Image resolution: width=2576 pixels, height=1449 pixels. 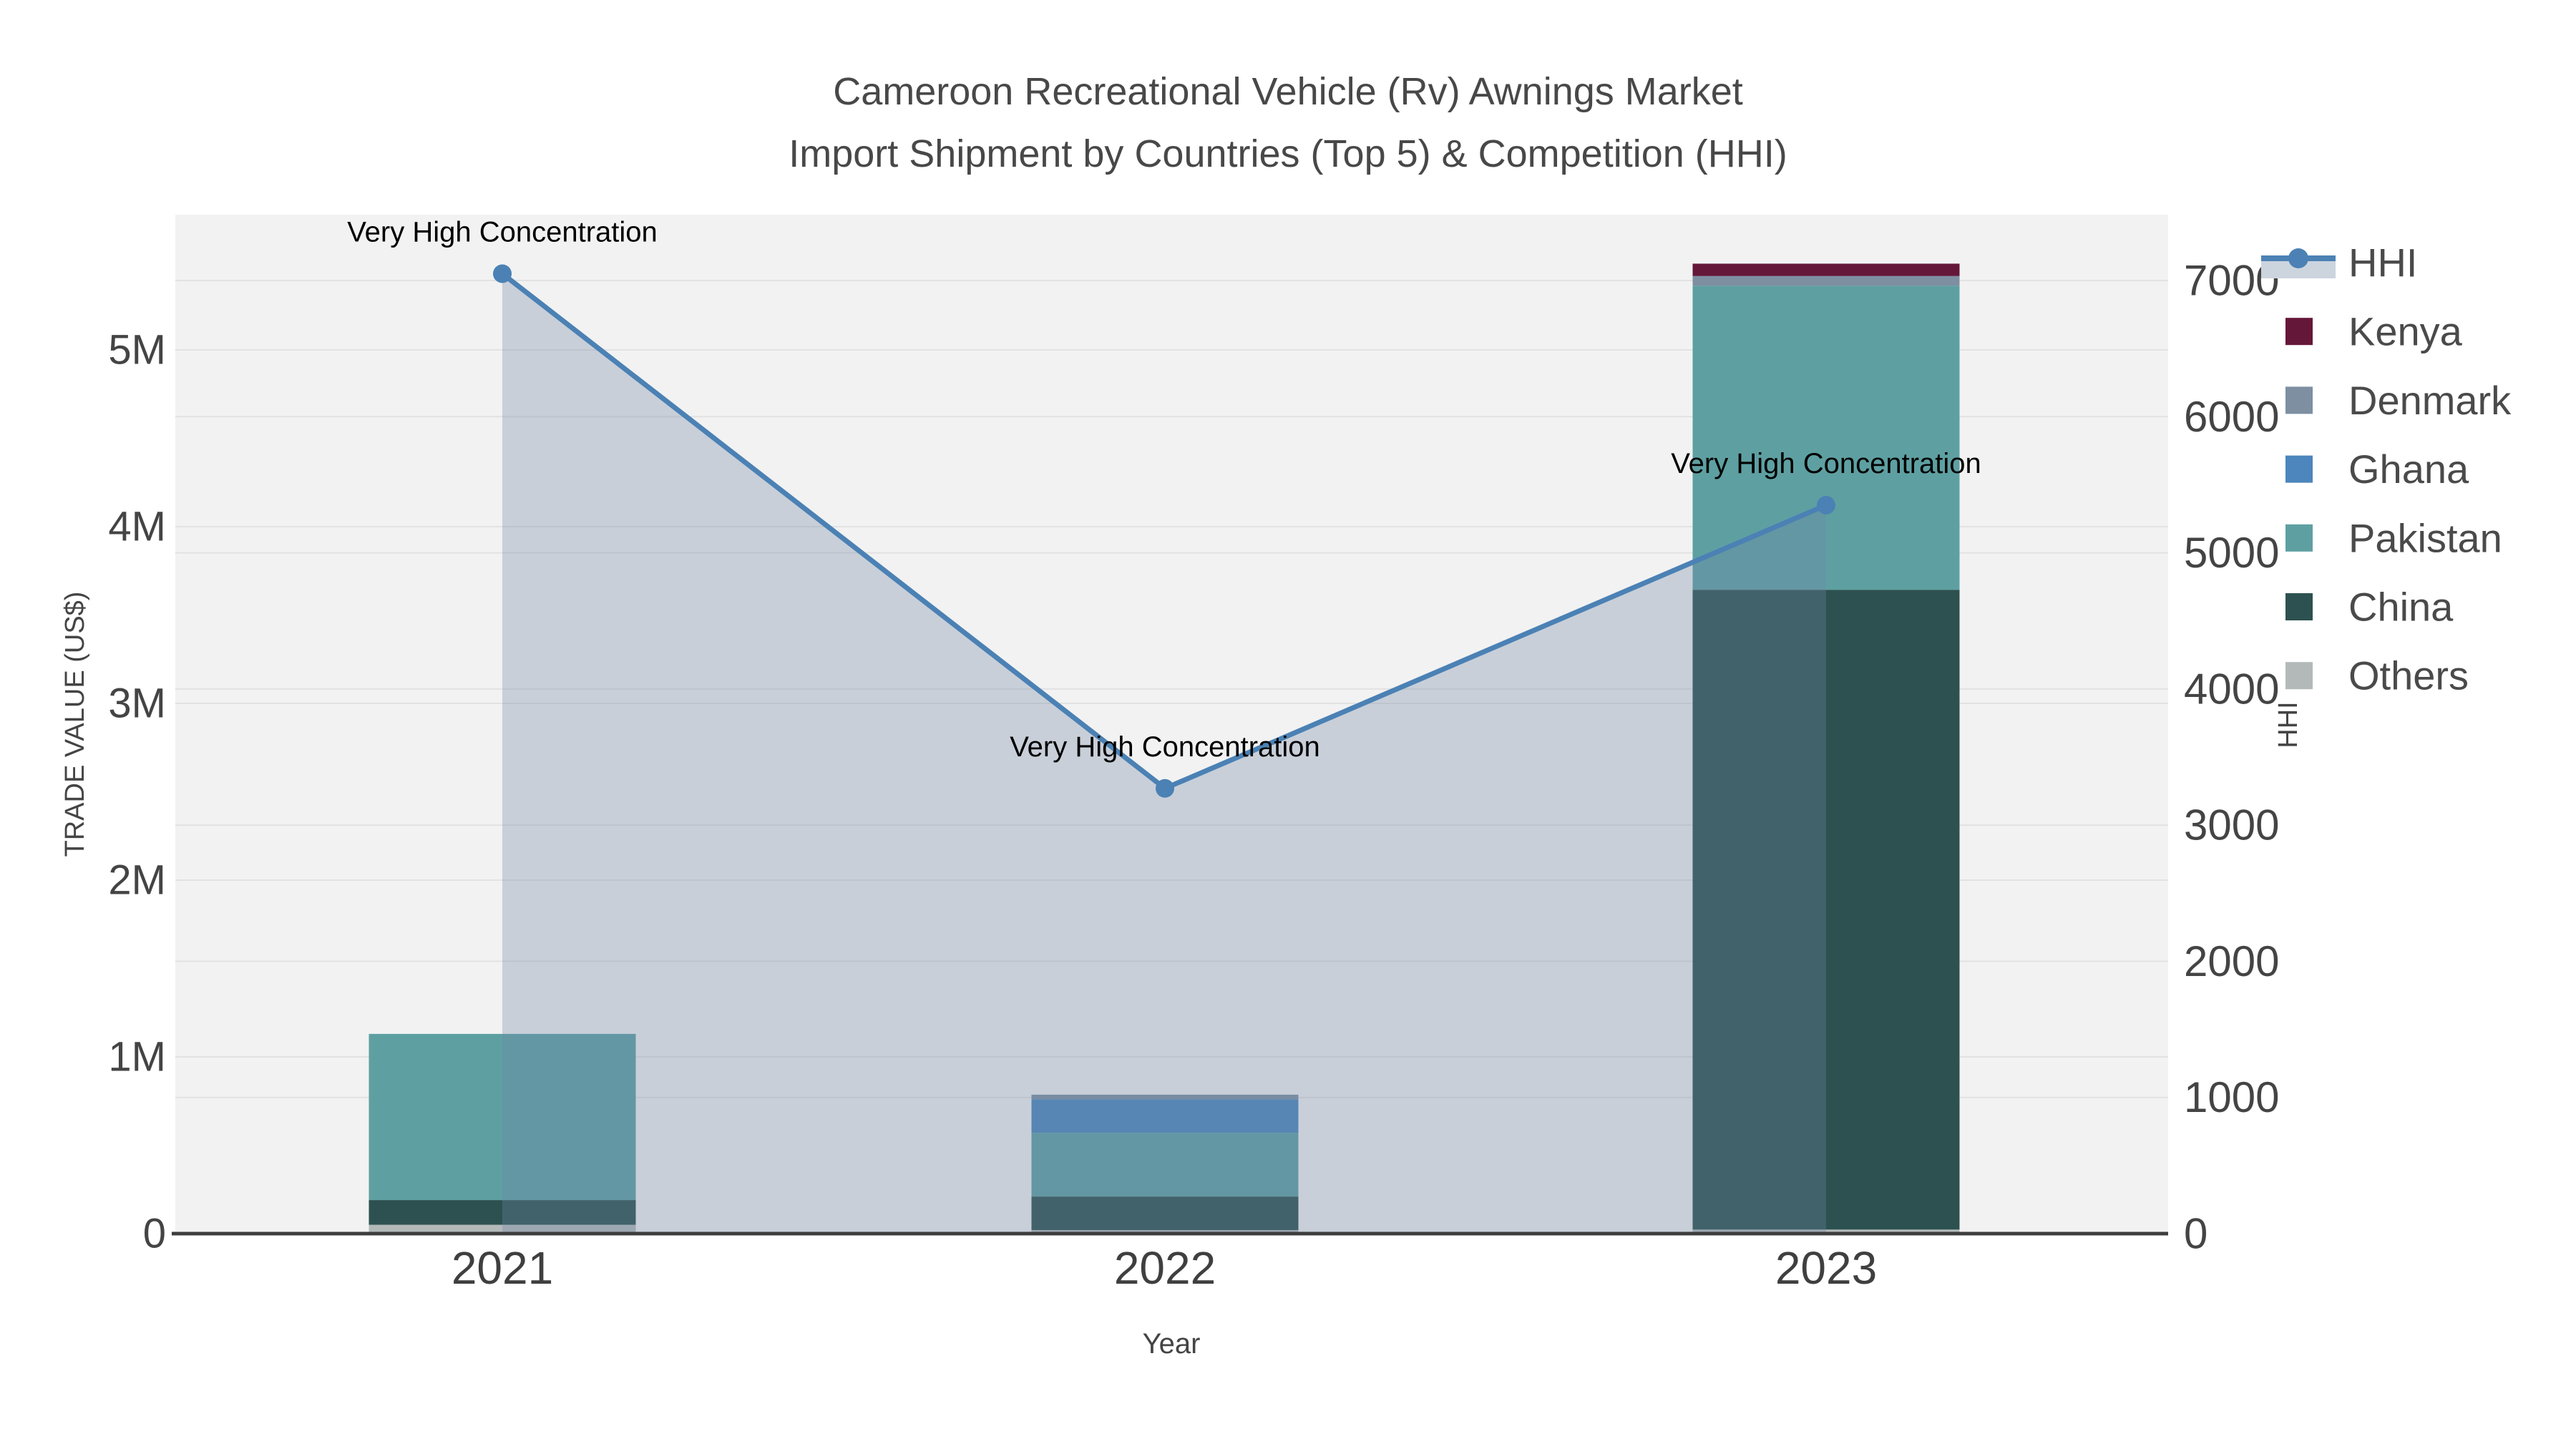 I want to click on y-right-tick-6000: 6000, so click(x=2231, y=417).